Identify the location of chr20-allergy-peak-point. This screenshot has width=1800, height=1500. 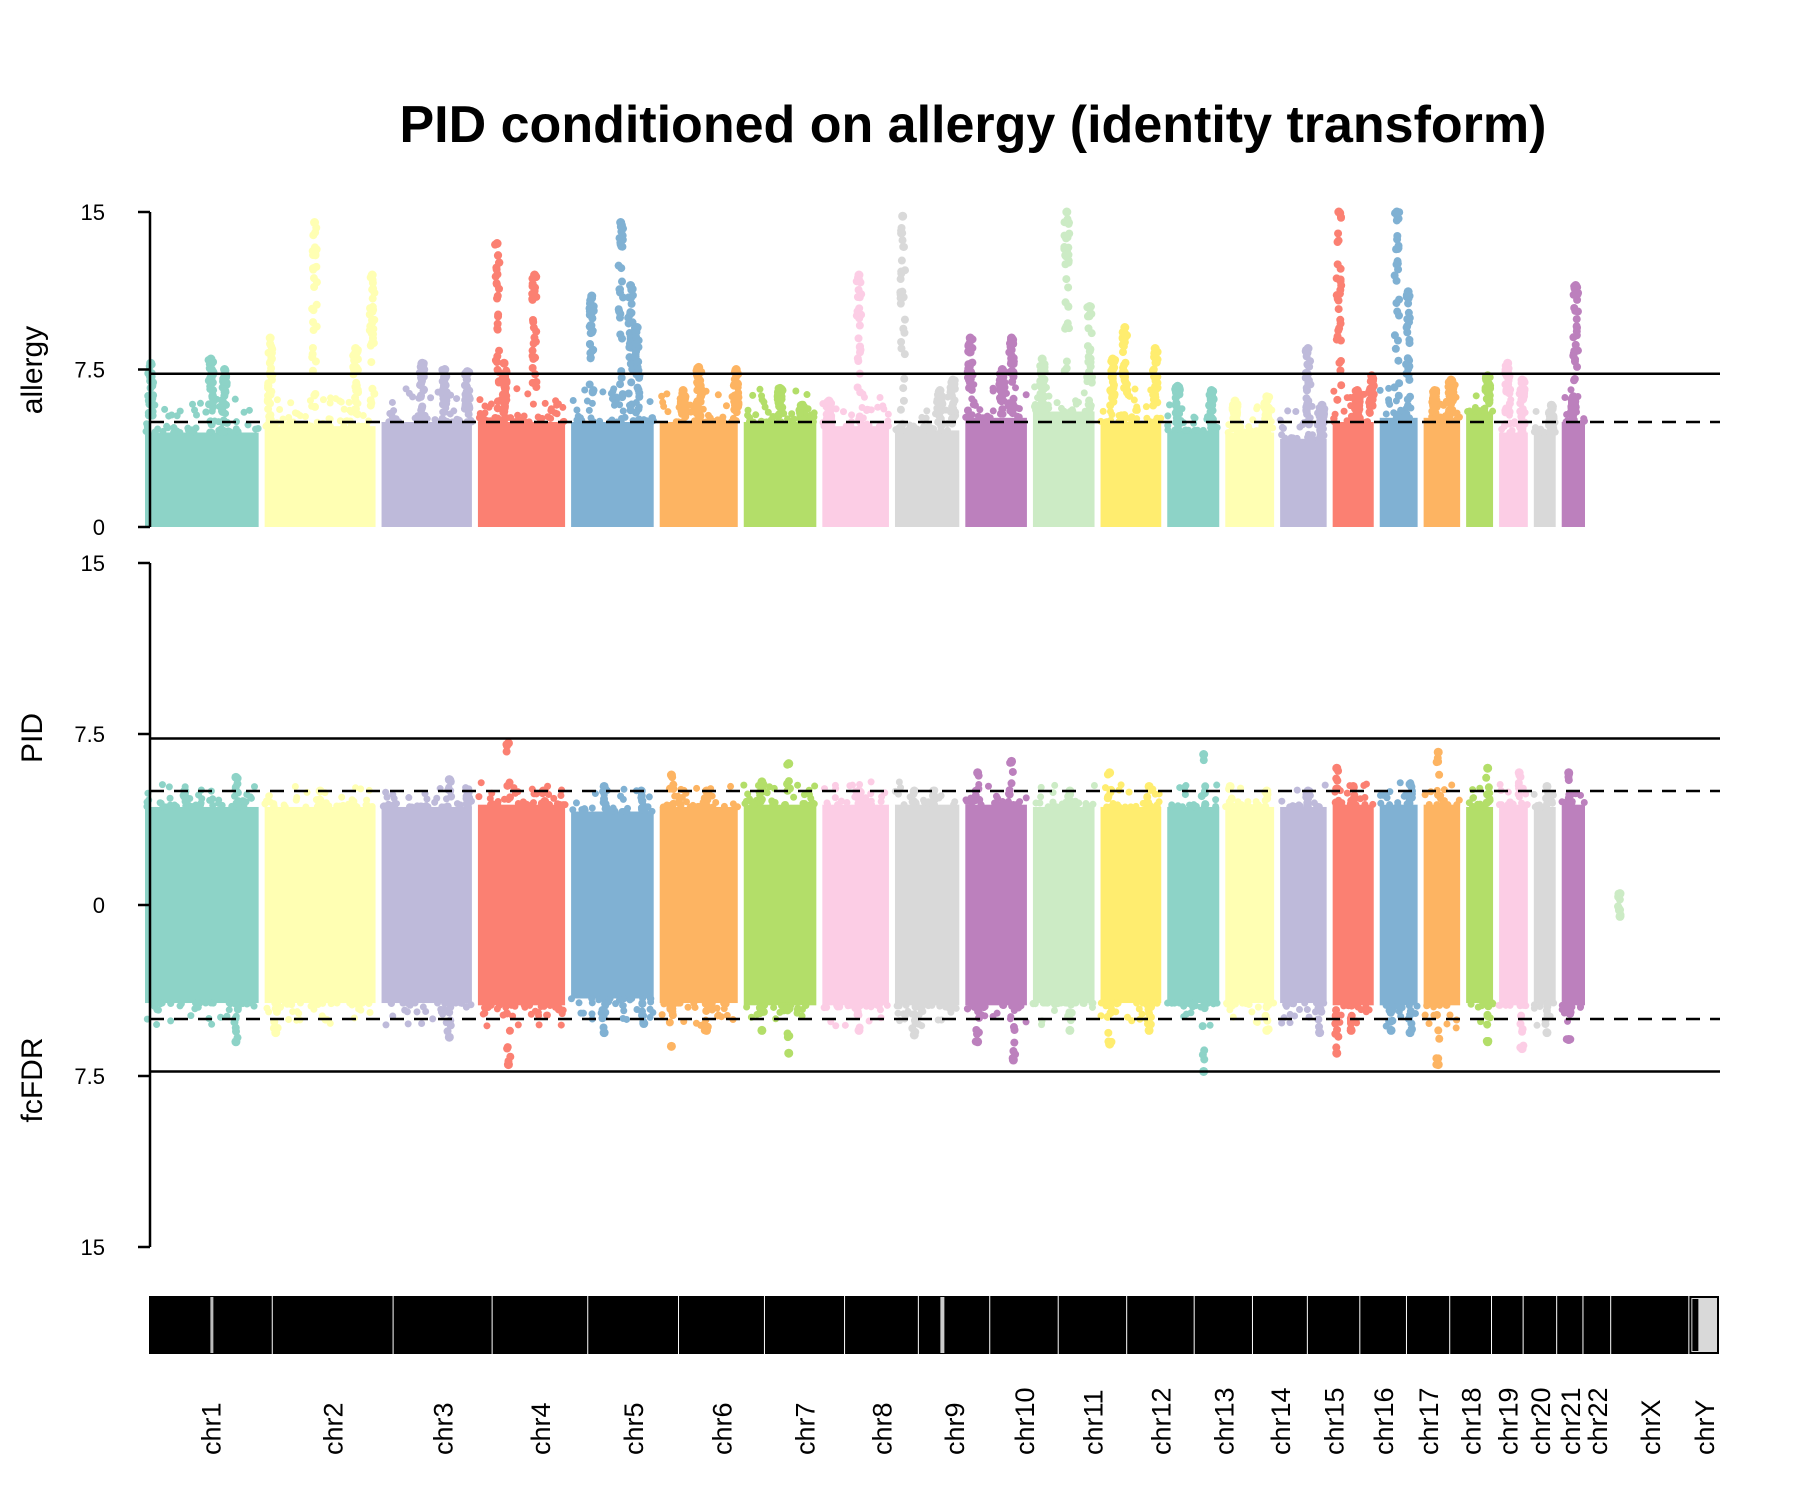
(1508, 384).